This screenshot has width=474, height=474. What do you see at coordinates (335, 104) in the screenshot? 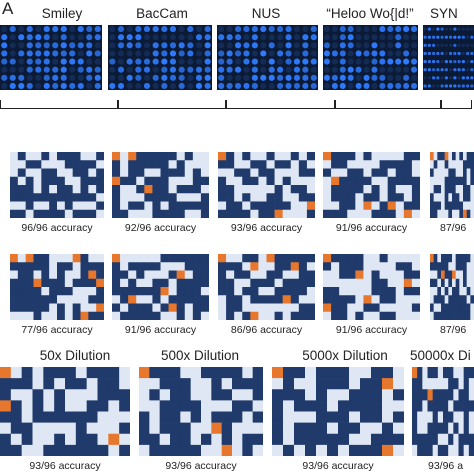
I see `bracket-tick` at bounding box center [335, 104].